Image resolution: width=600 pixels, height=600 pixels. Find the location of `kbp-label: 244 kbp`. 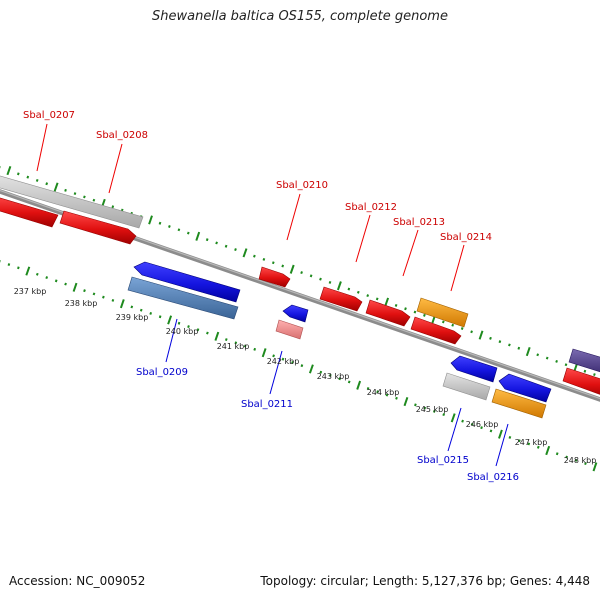

kbp-label: 244 kbp is located at coordinates (383, 392).